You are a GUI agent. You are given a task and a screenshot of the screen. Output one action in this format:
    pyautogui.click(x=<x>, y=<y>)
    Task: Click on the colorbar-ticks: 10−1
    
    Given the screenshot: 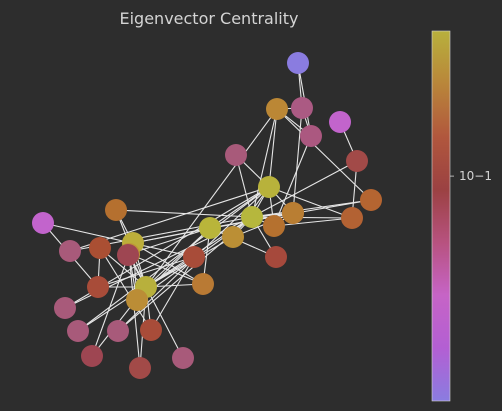 What is the action you would take?
    pyautogui.click(x=471, y=176)
    